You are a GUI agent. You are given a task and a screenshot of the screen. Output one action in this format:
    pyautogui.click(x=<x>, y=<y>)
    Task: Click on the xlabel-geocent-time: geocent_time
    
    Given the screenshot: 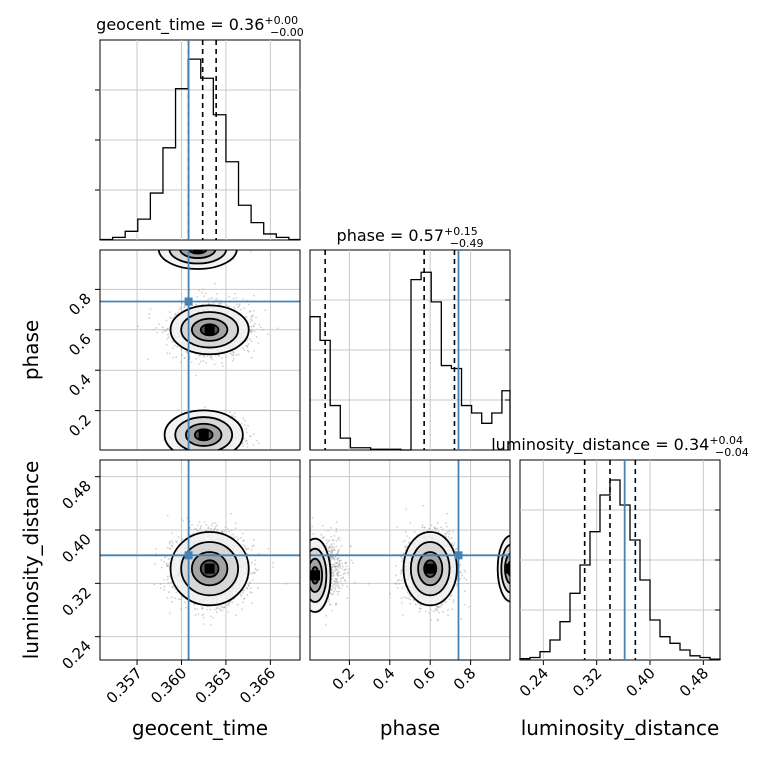 What is the action you would take?
    pyautogui.click(x=200, y=728)
    